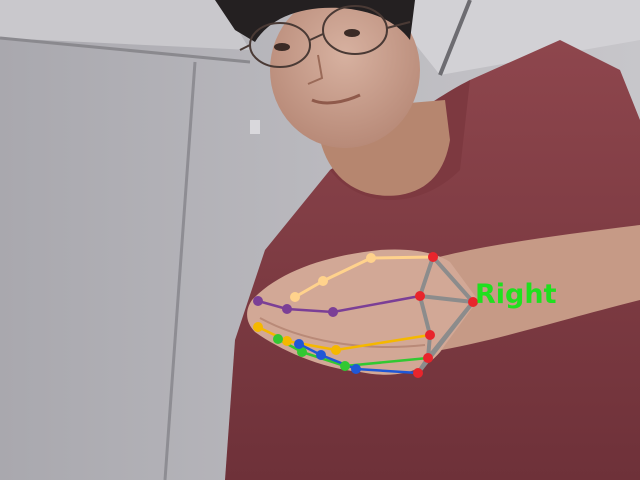 This screenshot has height=480, width=640. I want to click on landmark-index-mcp, so click(420, 296).